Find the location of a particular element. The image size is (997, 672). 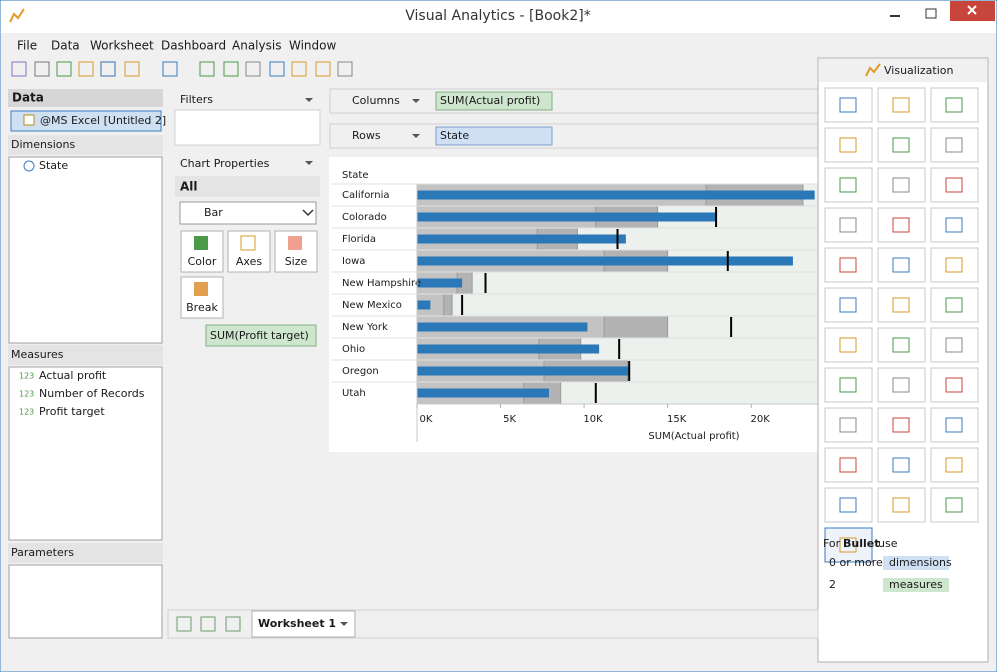

property-button-label: Color is located at coordinates (202, 261).